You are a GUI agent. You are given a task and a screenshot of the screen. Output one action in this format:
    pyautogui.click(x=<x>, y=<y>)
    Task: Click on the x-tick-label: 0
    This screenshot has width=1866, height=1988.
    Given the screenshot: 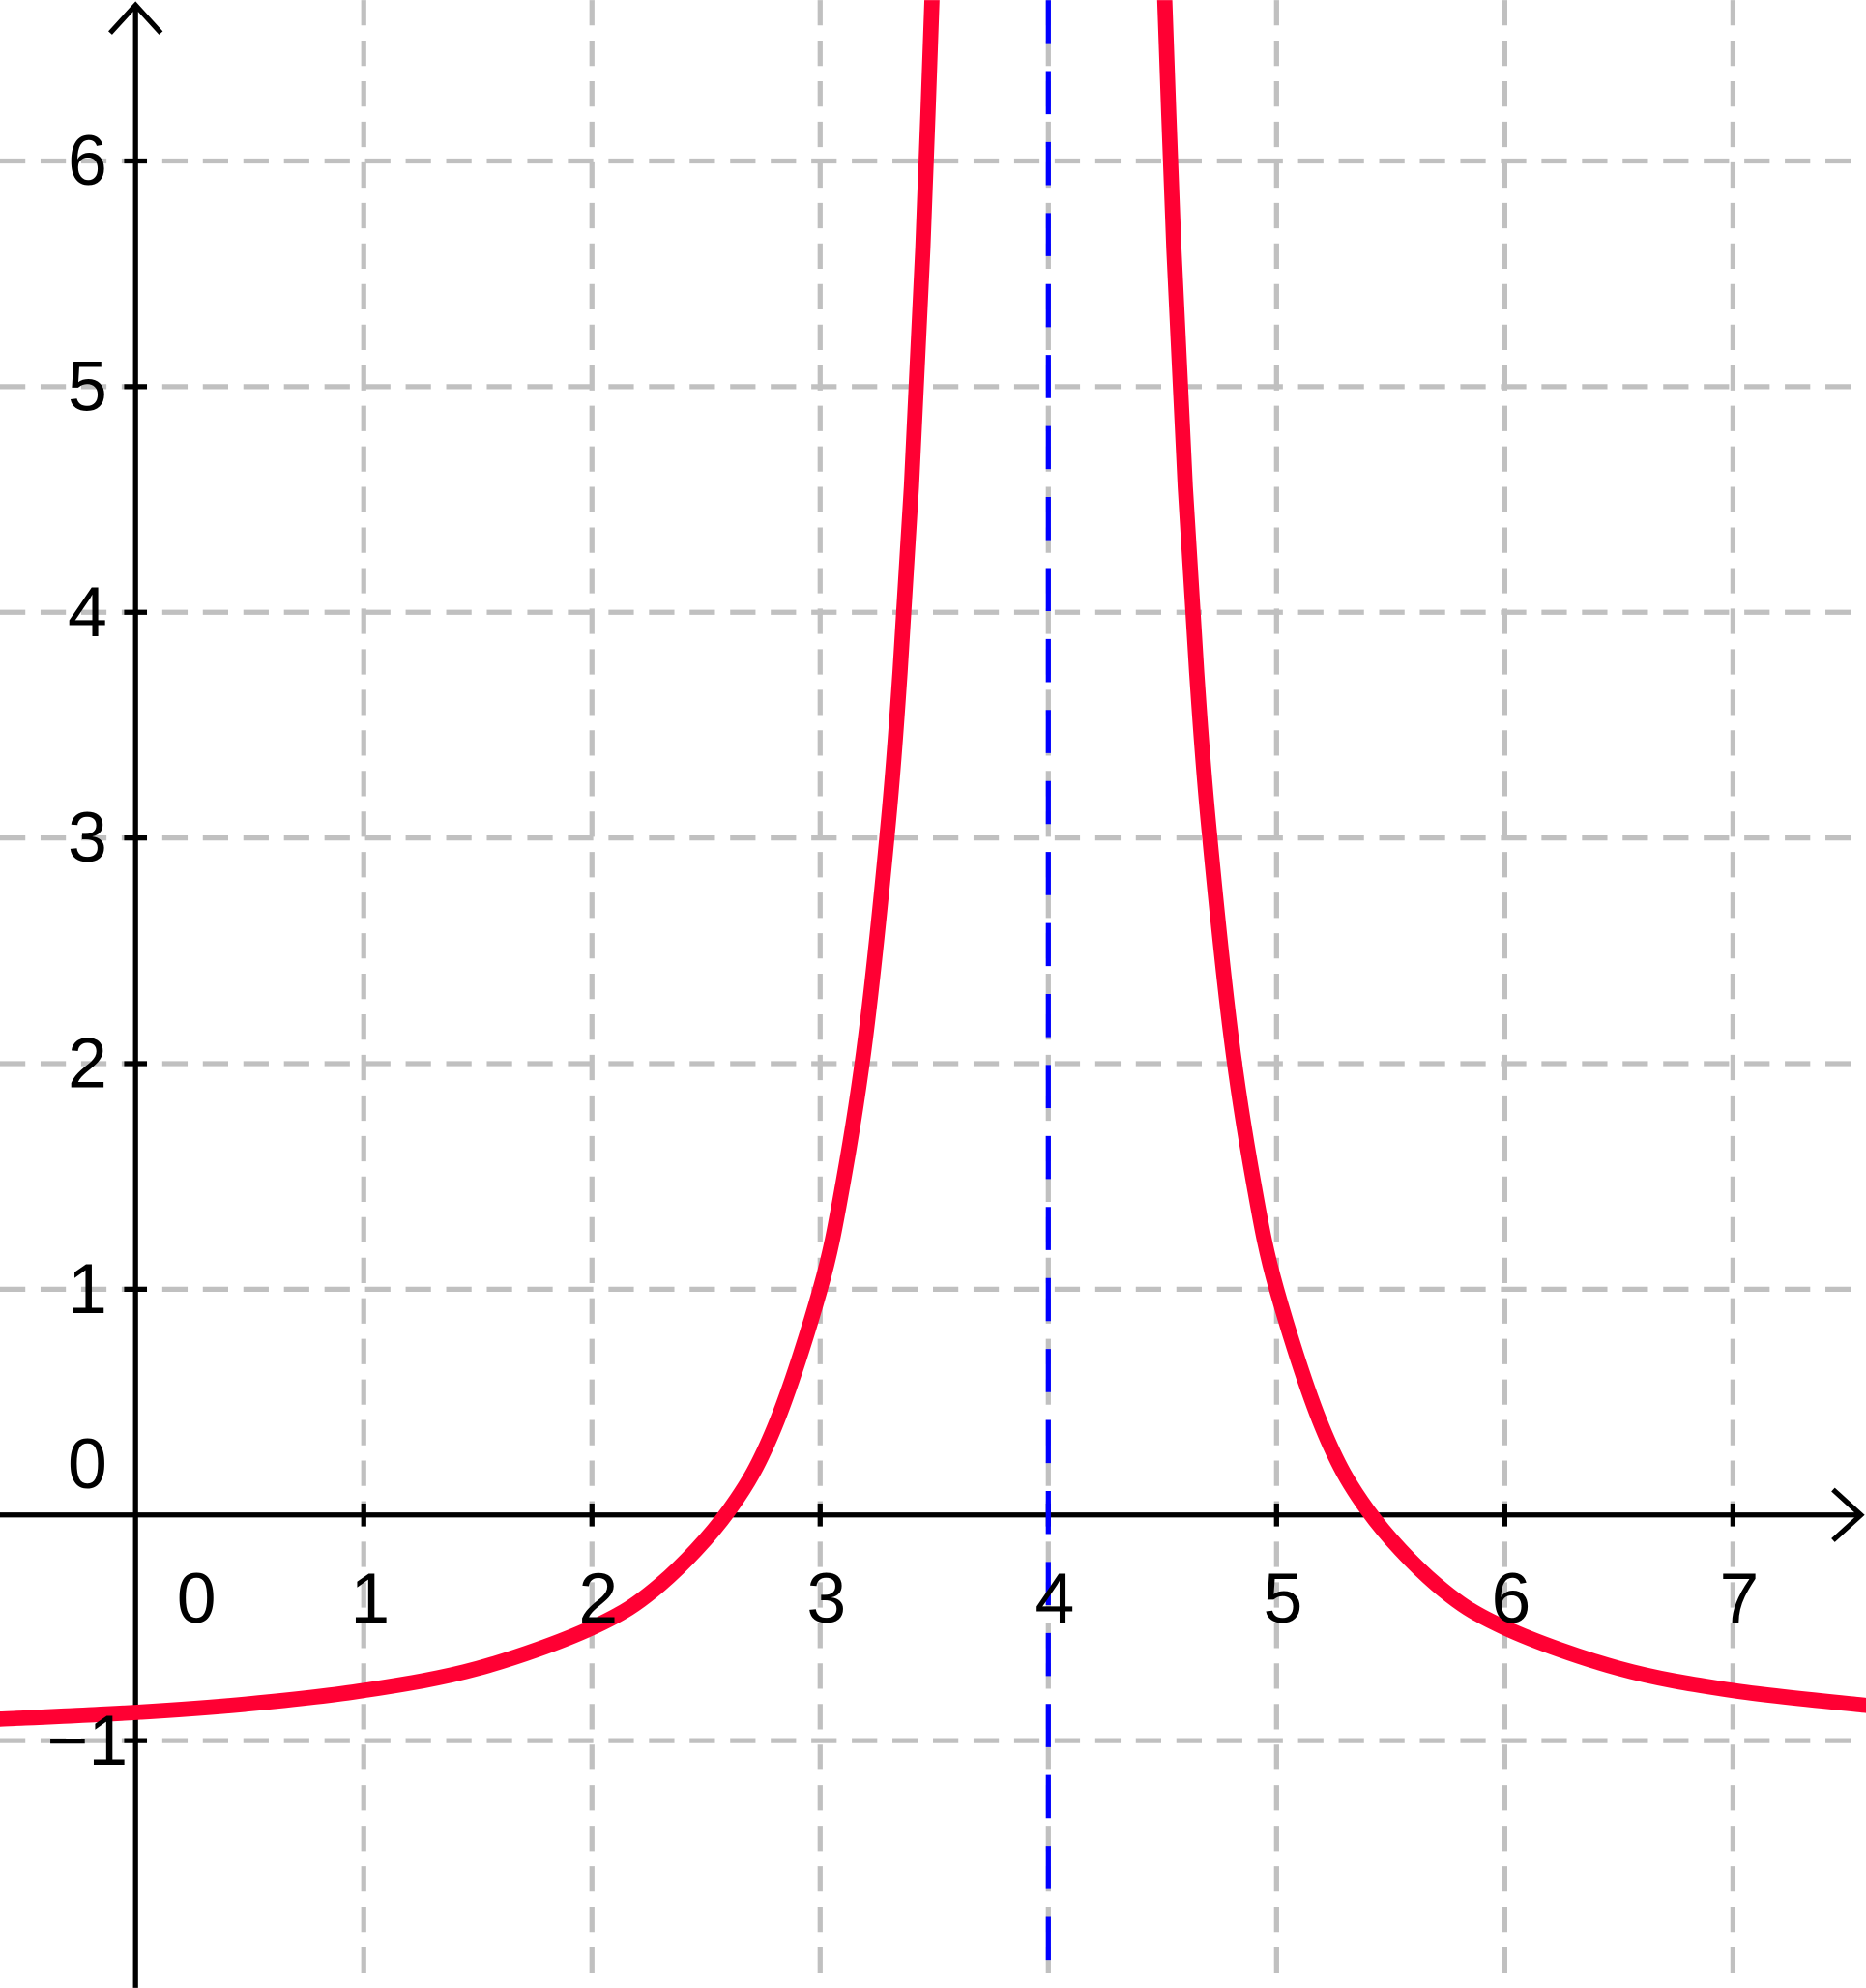 What is the action you would take?
    pyautogui.click(x=197, y=1598)
    